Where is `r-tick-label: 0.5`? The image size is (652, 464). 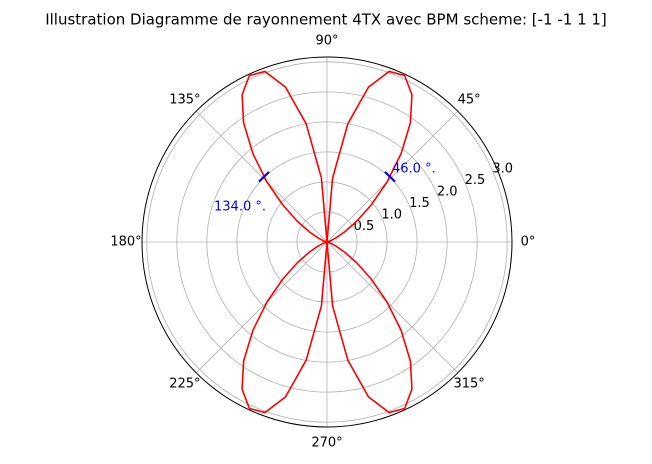 r-tick-label: 0.5 is located at coordinates (364, 226).